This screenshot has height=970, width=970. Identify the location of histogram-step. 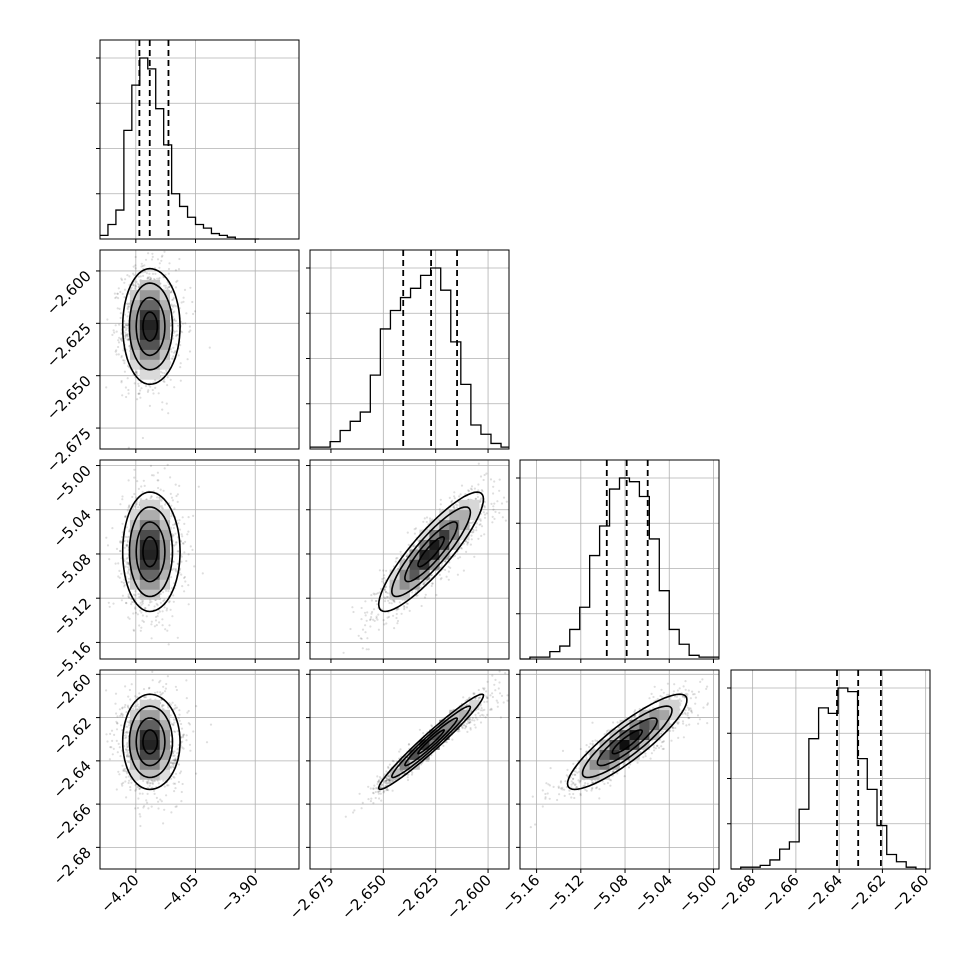
(409, 357).